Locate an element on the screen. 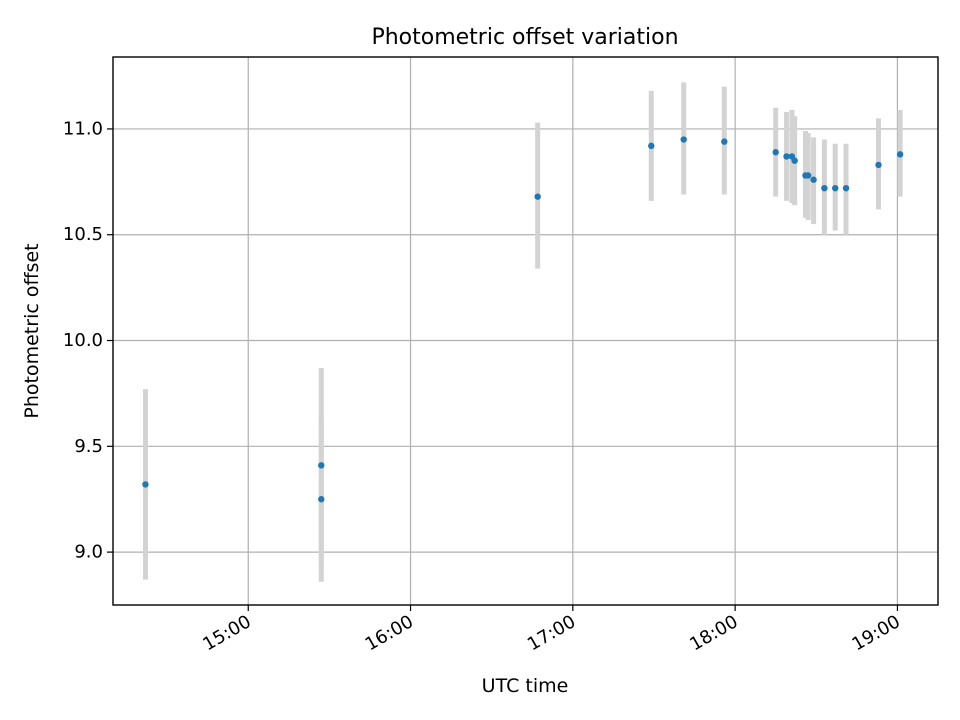 The width and height of the screenshot is (960, 720). y-tick-label: 10.5 is located at coordinates (83, 234).